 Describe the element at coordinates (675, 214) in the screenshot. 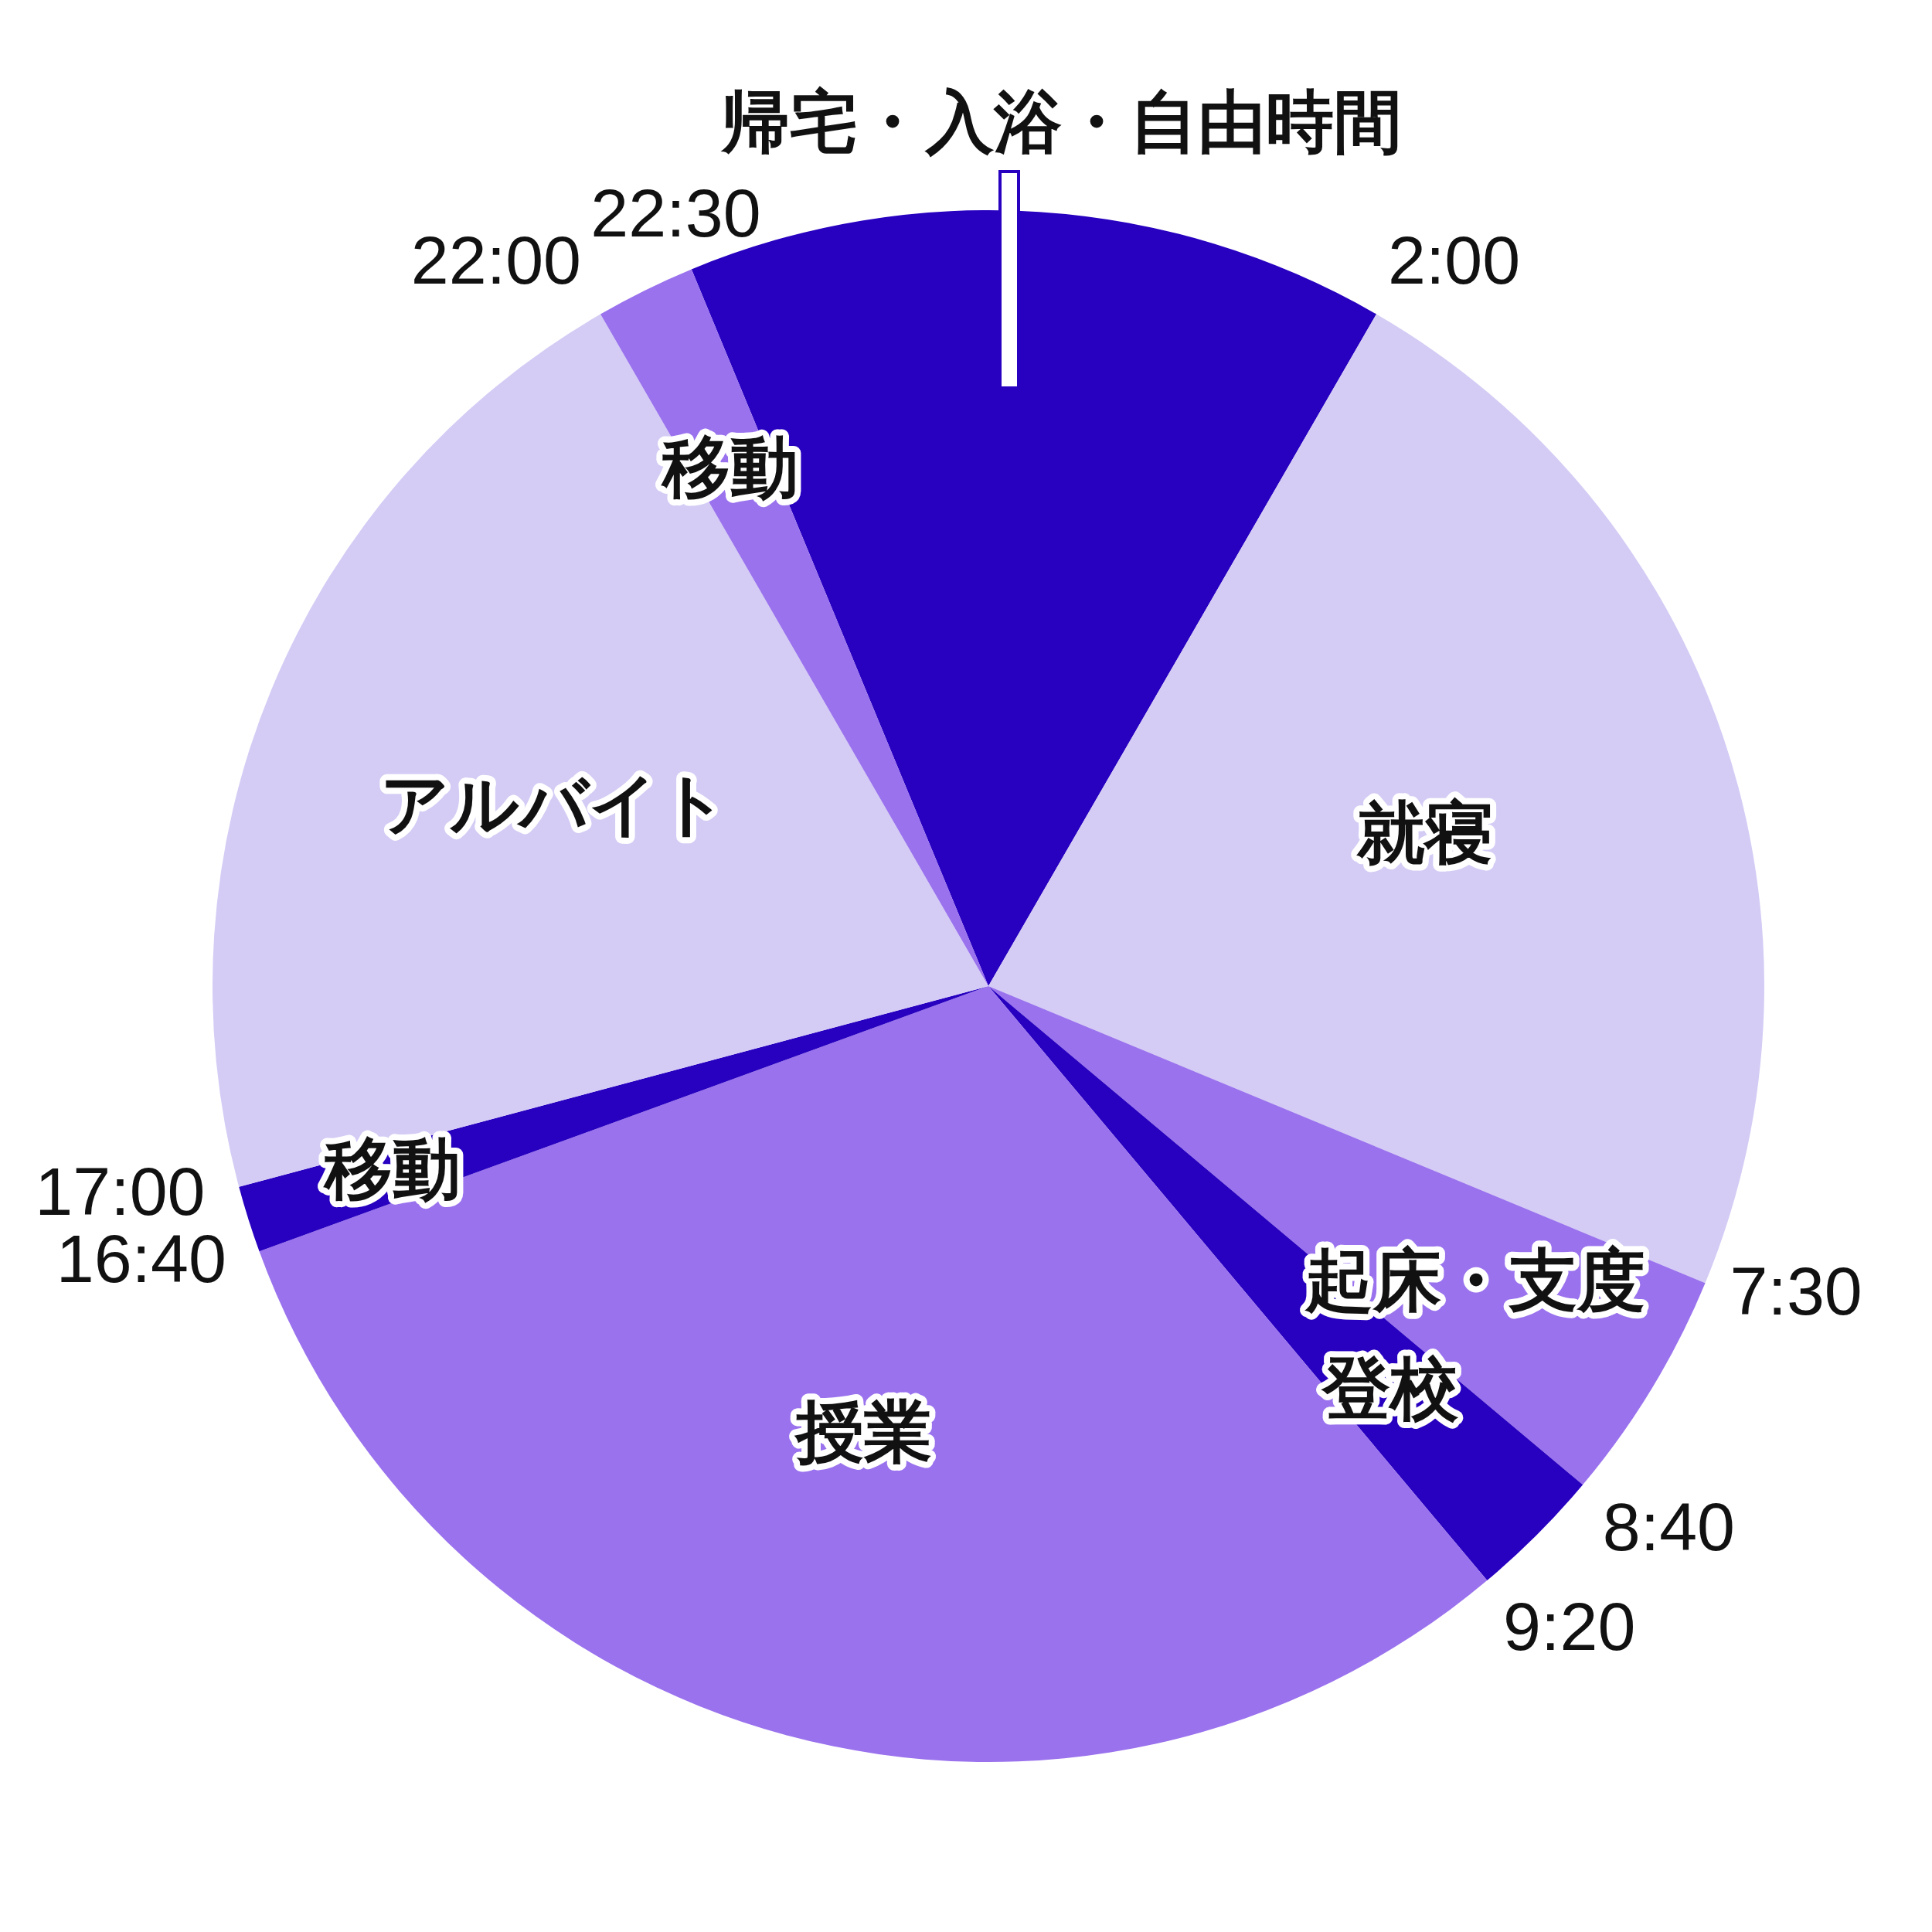

I see `text: 22:30` at that location.